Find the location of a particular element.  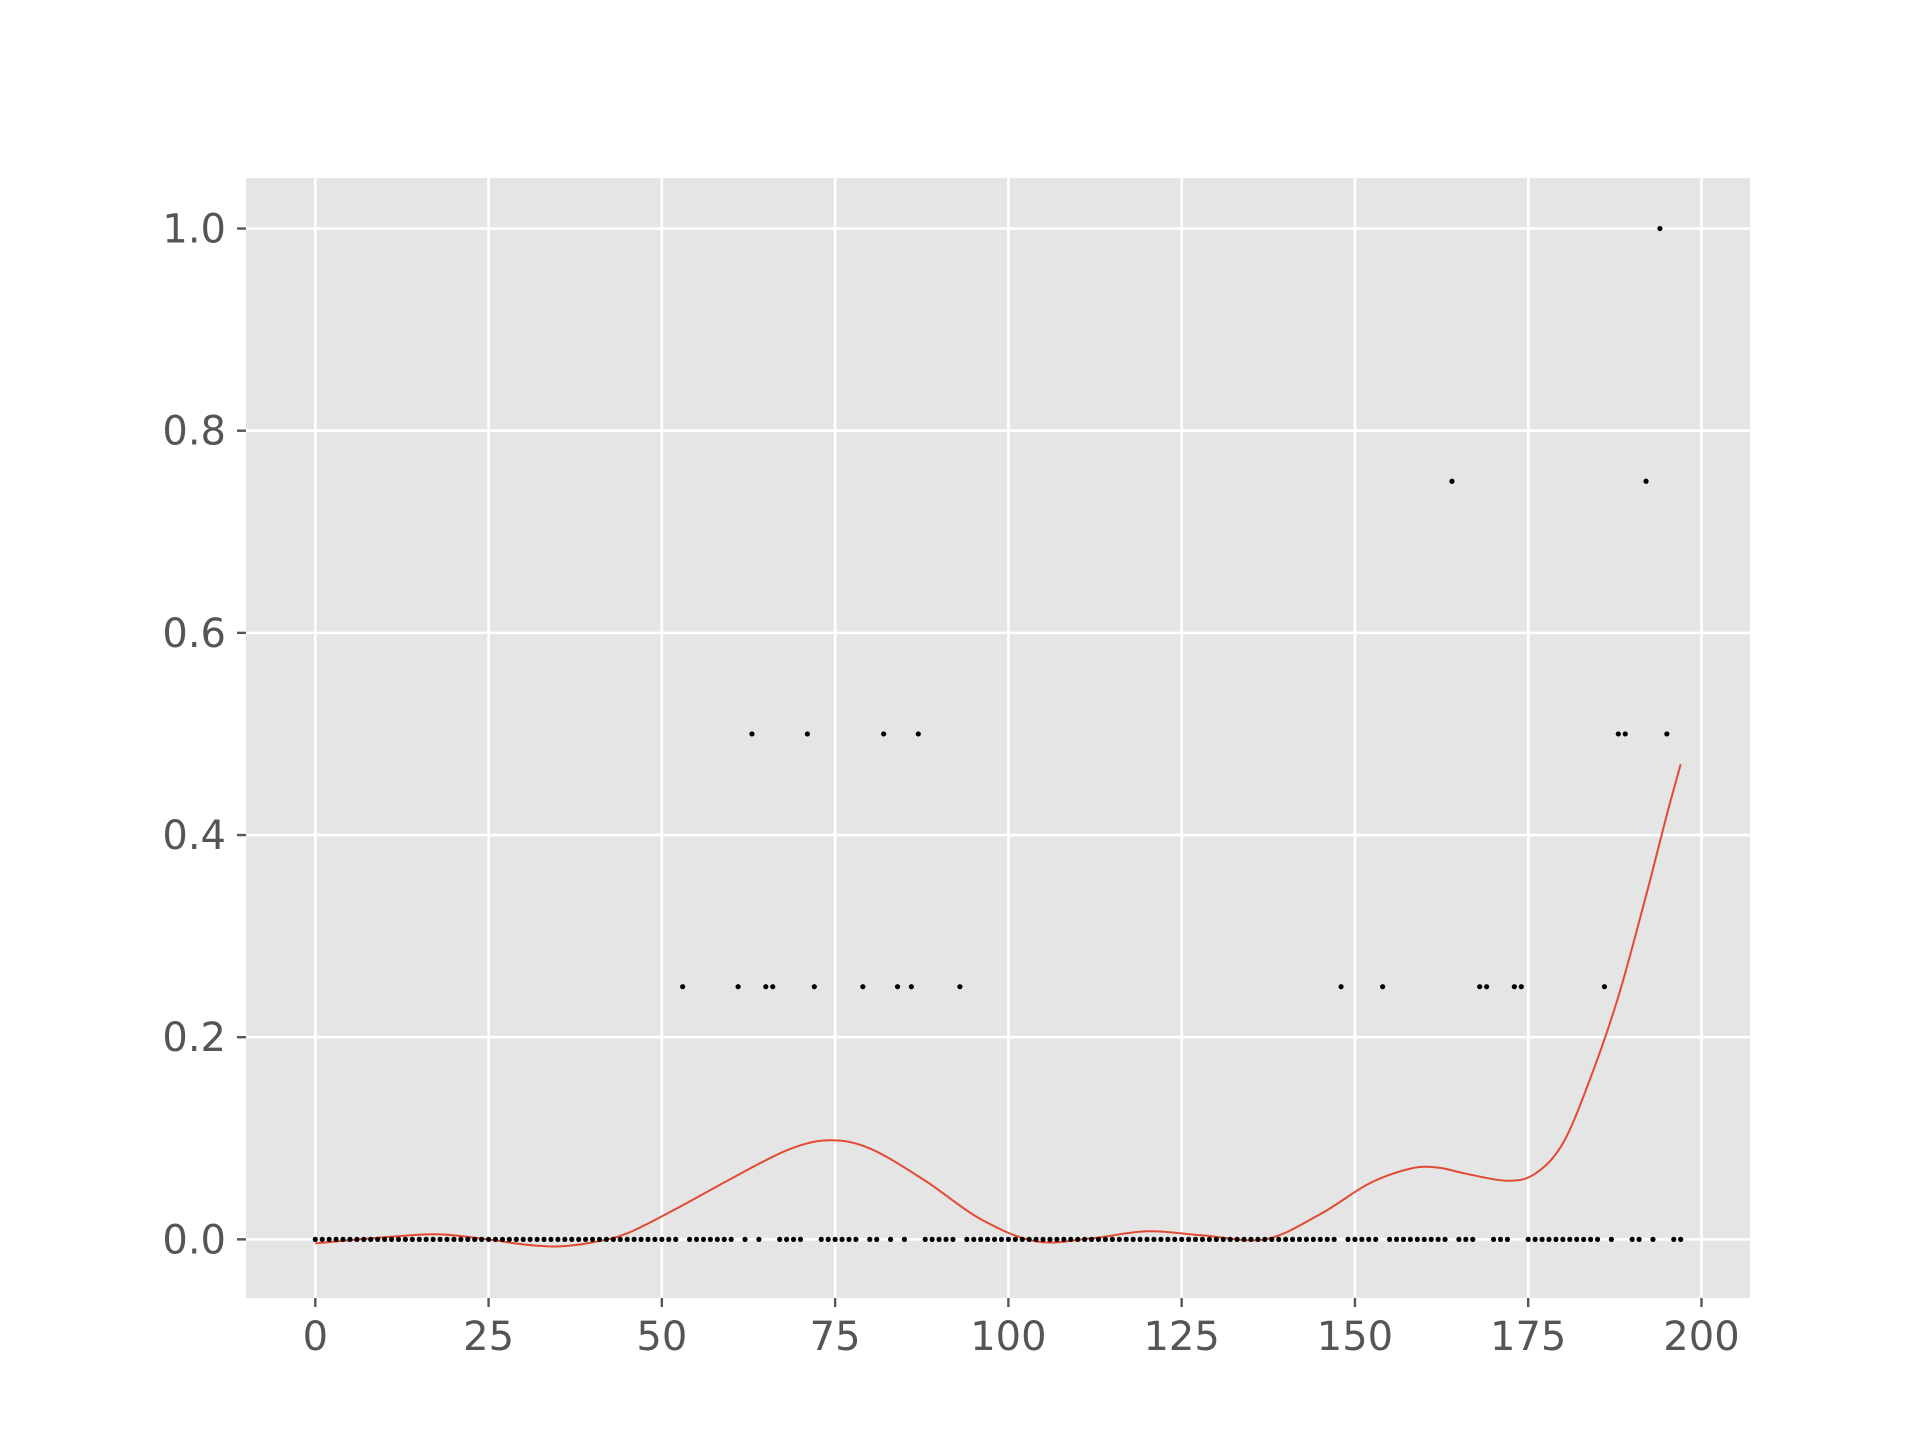

x-tick-label: 50 is located at coordinates (661, 1337).